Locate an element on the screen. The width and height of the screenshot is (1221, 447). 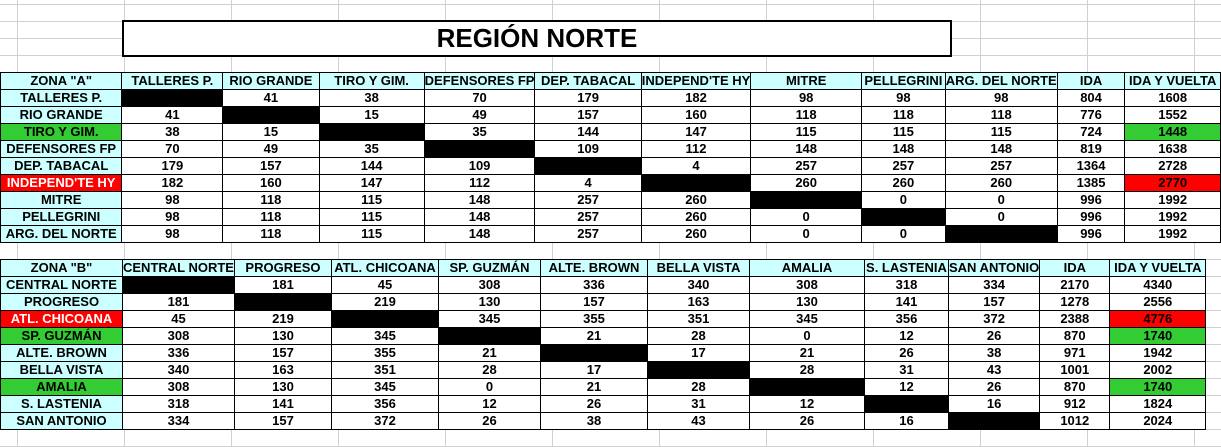
distance-cell: 17 is located at coordinates (698, 353).